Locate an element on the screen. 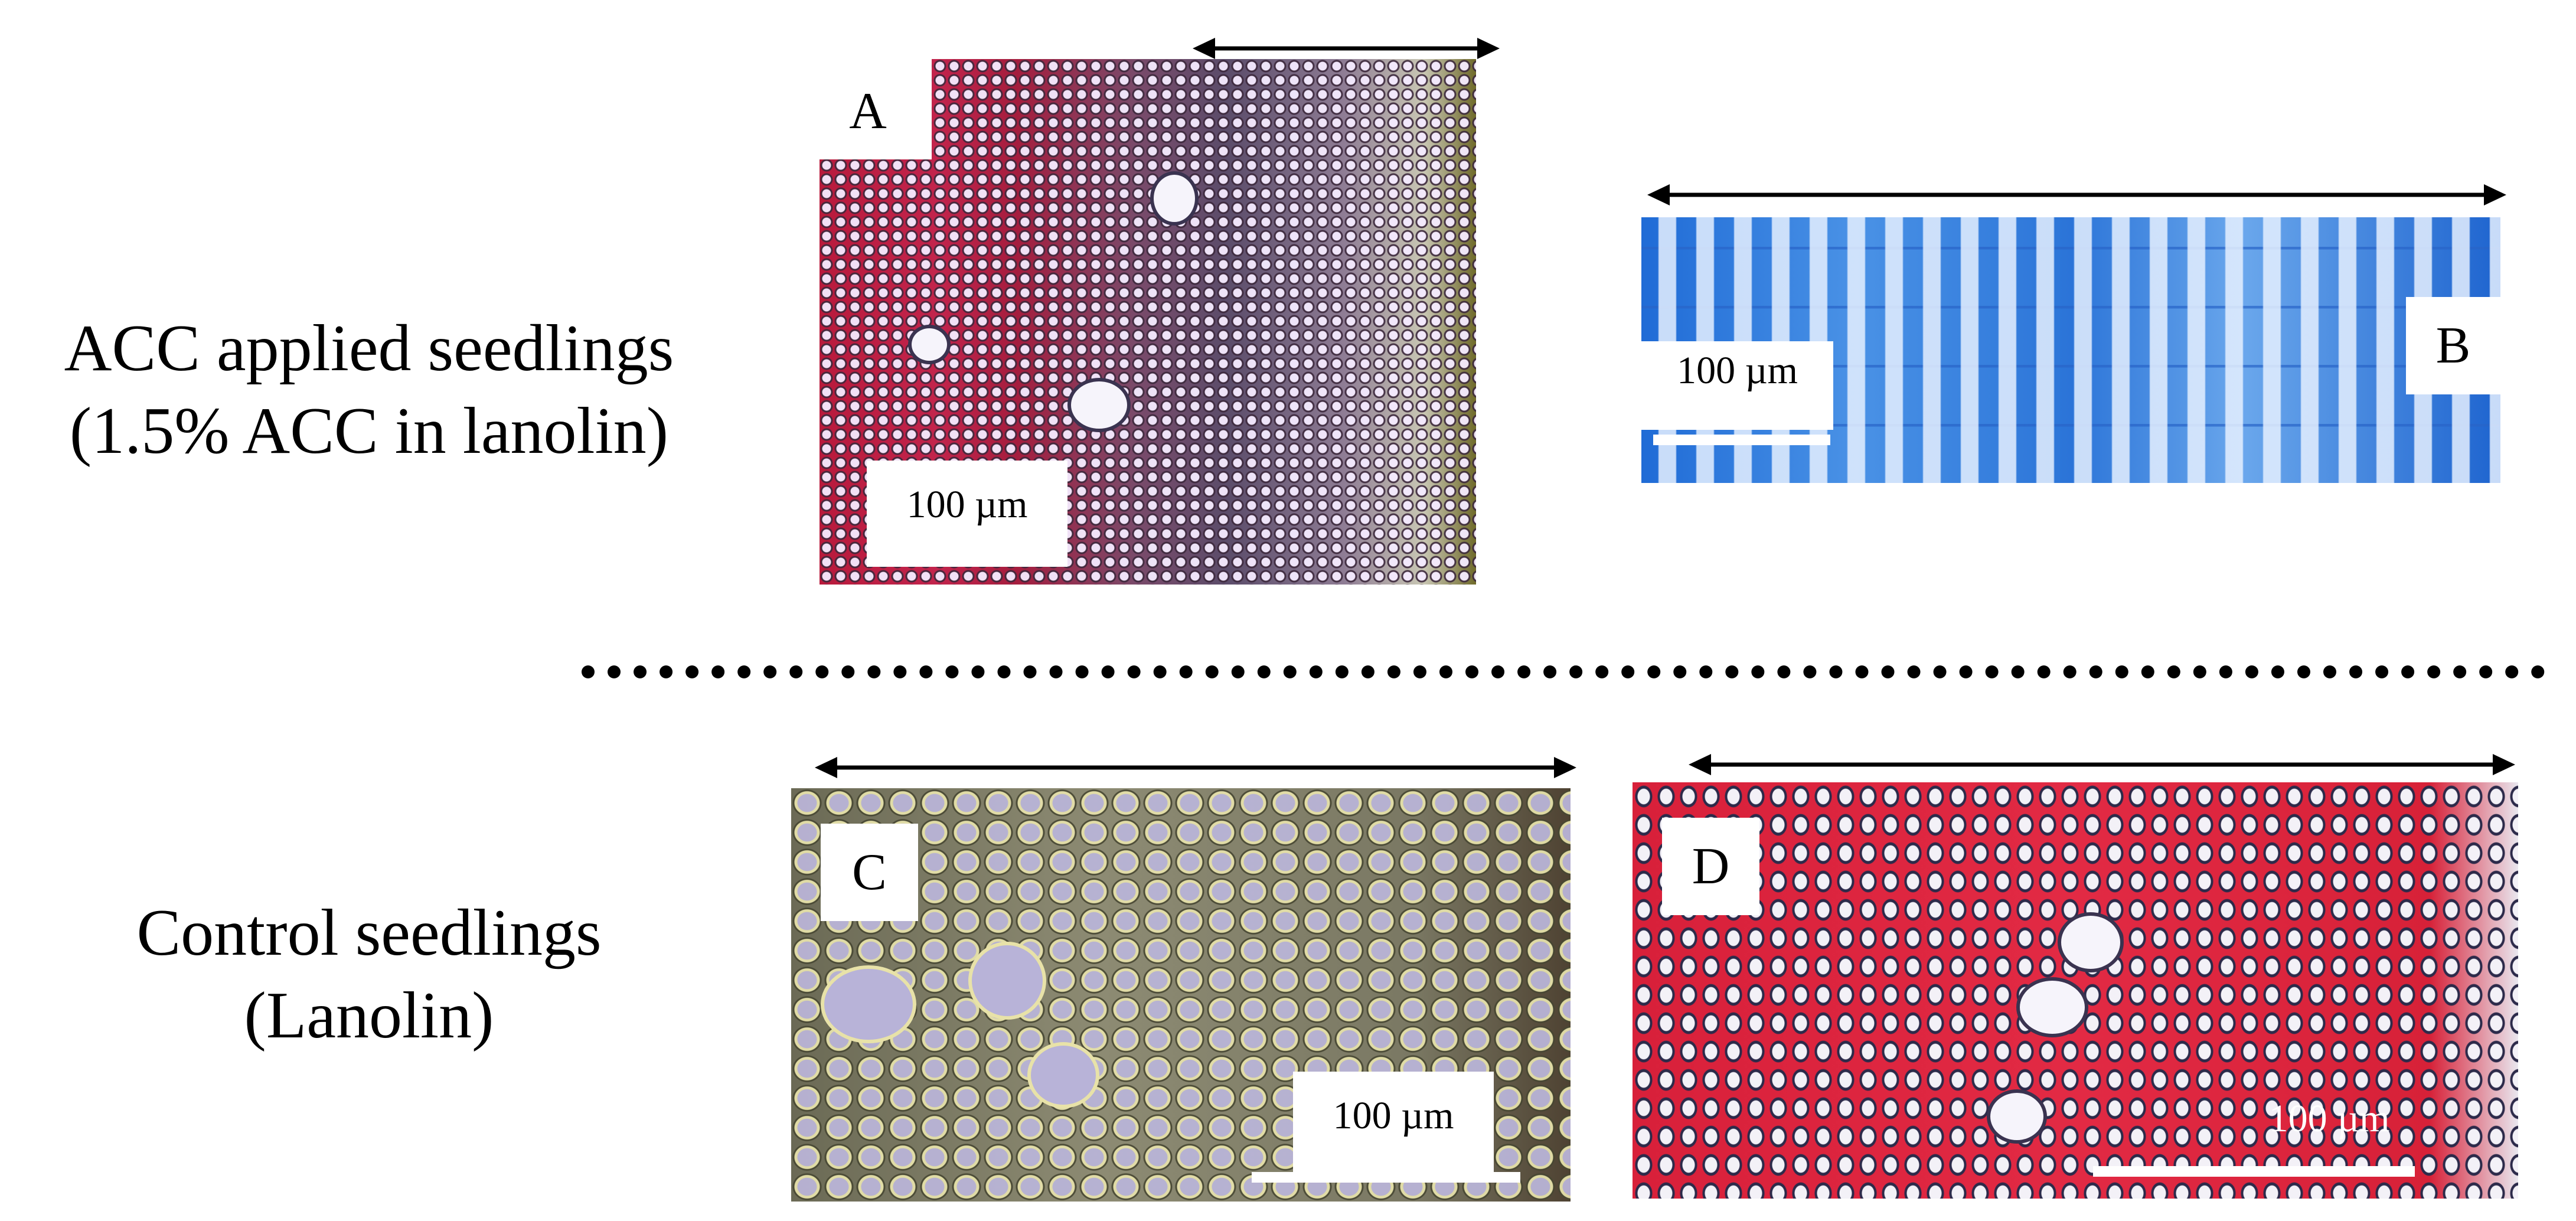  micrograph-d: D 100 µm is located at coordinates (2075, 991).